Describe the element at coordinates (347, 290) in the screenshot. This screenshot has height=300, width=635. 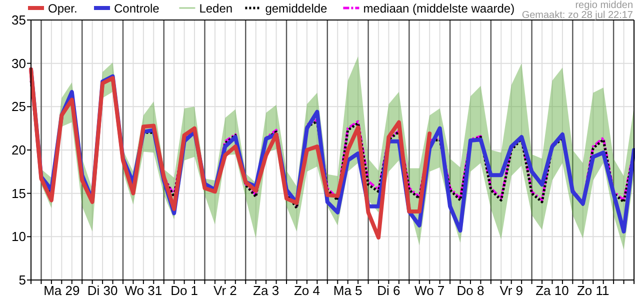
I see `x-tick-label: Ma 5` at that location.